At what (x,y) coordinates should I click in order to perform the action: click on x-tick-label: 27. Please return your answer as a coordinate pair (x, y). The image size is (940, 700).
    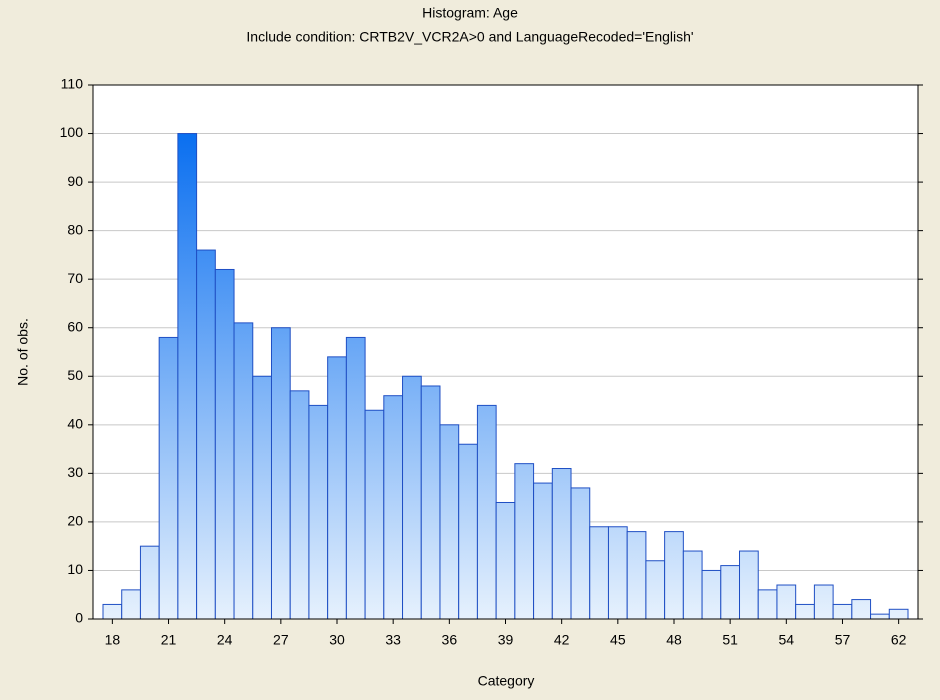
    Looking at the image, I should click on (281, 640).